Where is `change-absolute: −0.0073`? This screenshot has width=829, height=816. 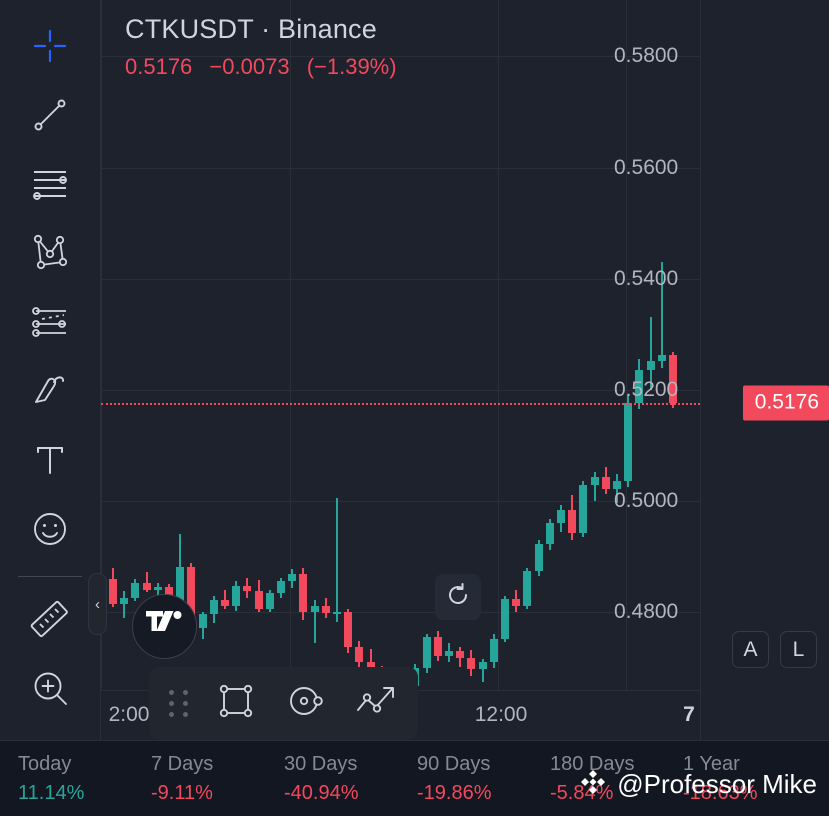
change-absolute: −0.0073 is located at coordinates (249, 66).